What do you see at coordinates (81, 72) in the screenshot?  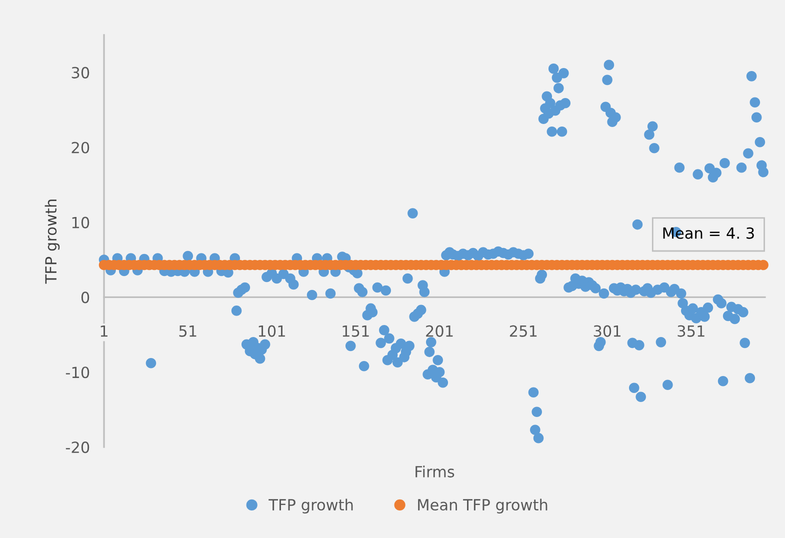 I see `y-tick-label: 30` at bounding box center [81, 72].